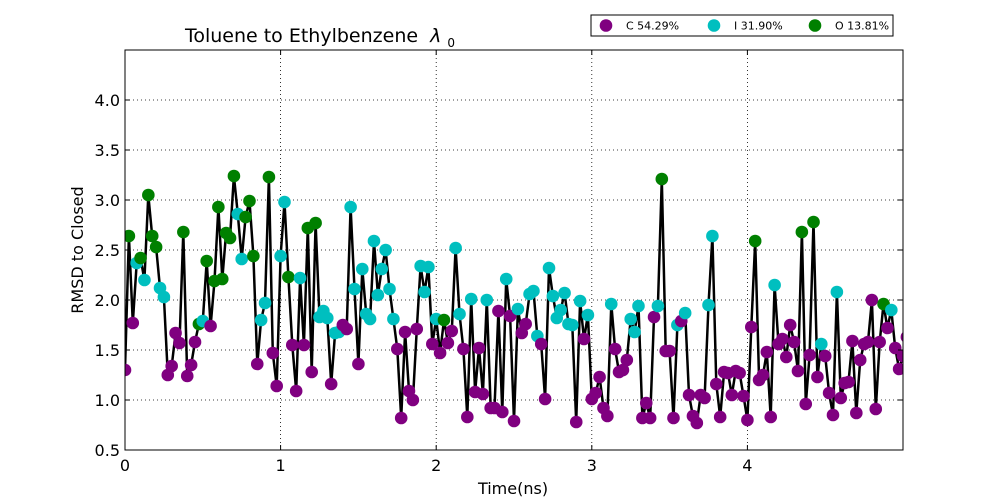  Describe the element at coordinates (301, 36) in the screenshot. I see `chart-title-text: Toluene to Ethylbenzene` at that location.